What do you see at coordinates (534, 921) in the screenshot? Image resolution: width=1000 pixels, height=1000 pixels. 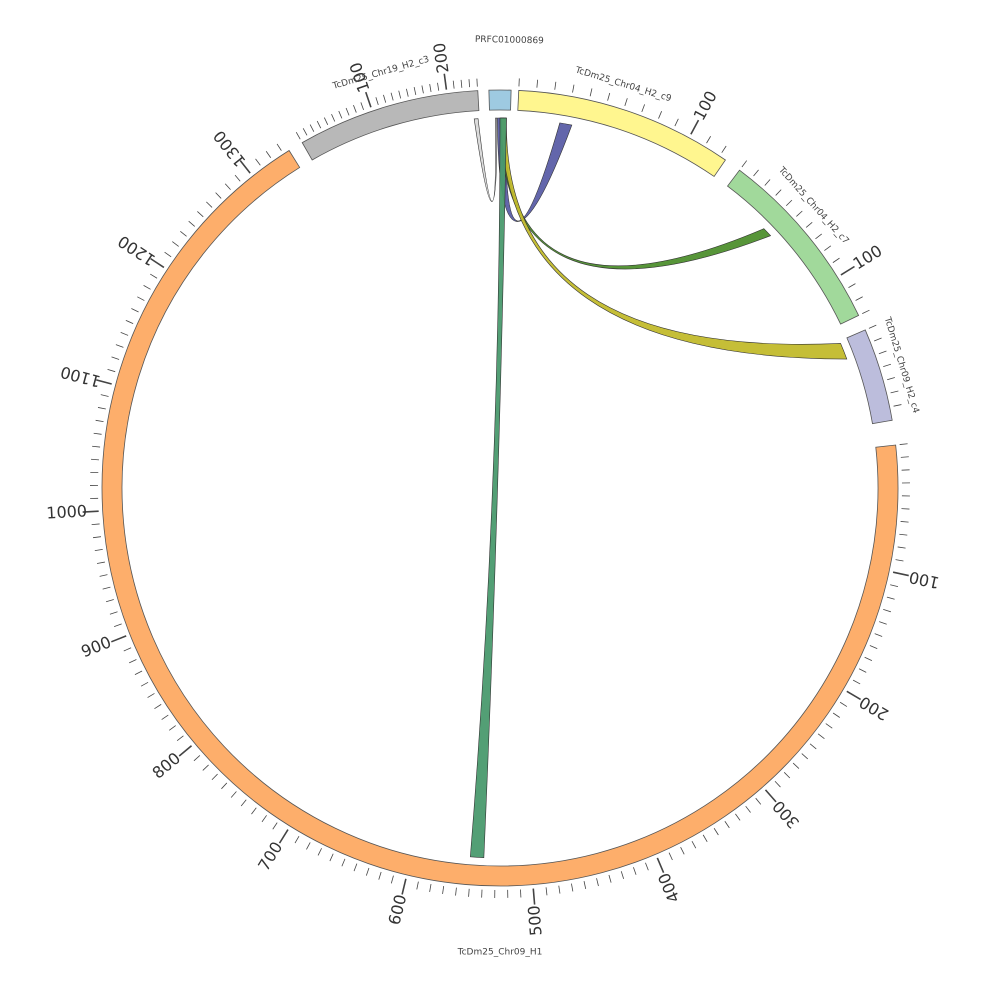 I see `tick-label: 500` at bounding box center [534, 921].